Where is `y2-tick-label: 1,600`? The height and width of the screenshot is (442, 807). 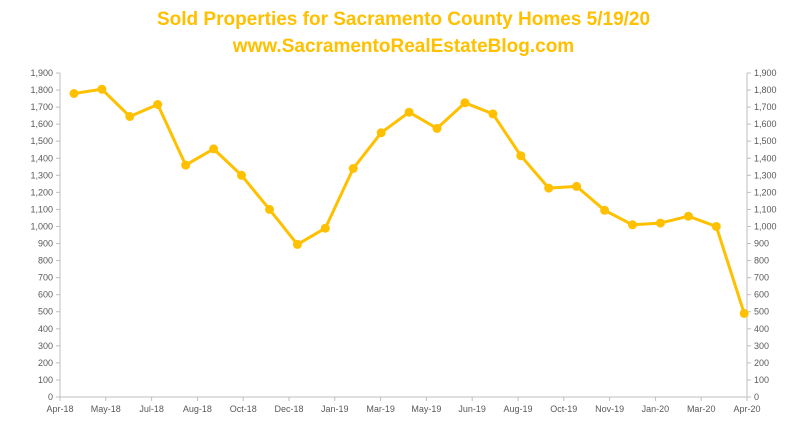
y2-tick-label: 1,600 is located at coordinates (765, 124).